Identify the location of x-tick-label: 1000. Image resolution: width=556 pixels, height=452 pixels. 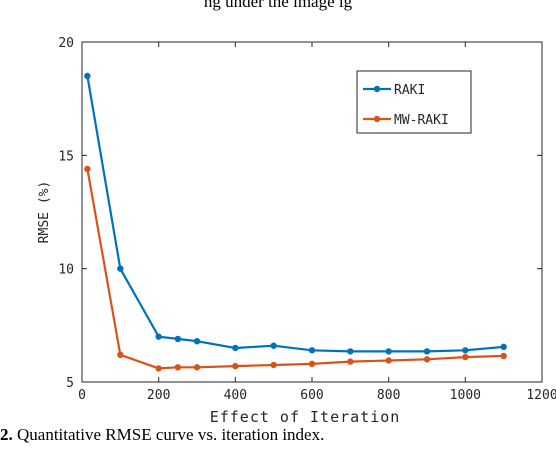
(465, 395).